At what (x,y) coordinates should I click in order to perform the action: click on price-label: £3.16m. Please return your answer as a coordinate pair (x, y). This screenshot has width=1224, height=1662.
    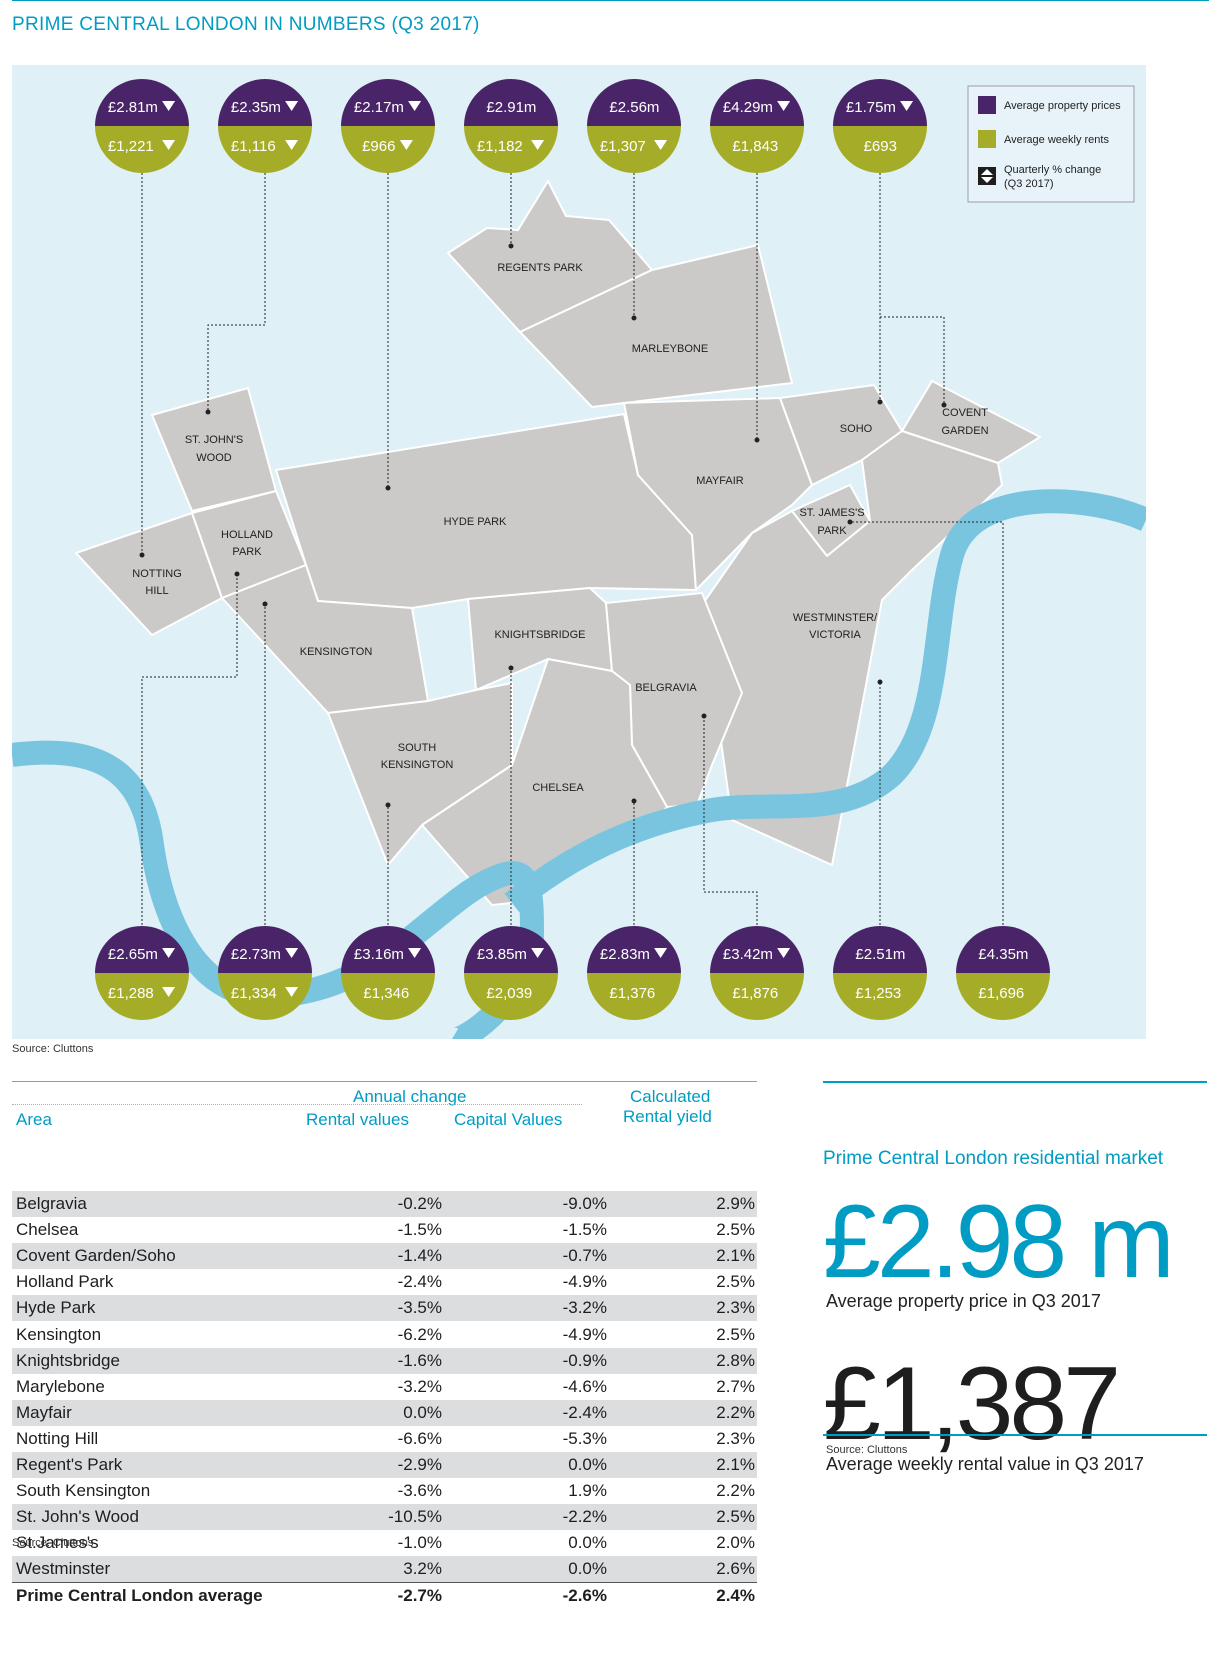
    Looking at the image, I should click on (379, 954).